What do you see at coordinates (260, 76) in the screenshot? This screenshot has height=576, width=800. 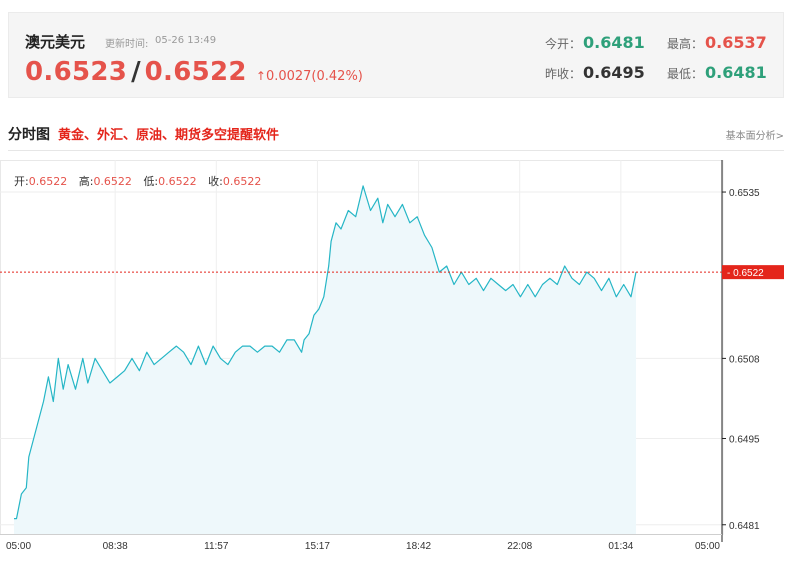 I see `up-arrow-icon: ↑` at bounding box center [260, 76].